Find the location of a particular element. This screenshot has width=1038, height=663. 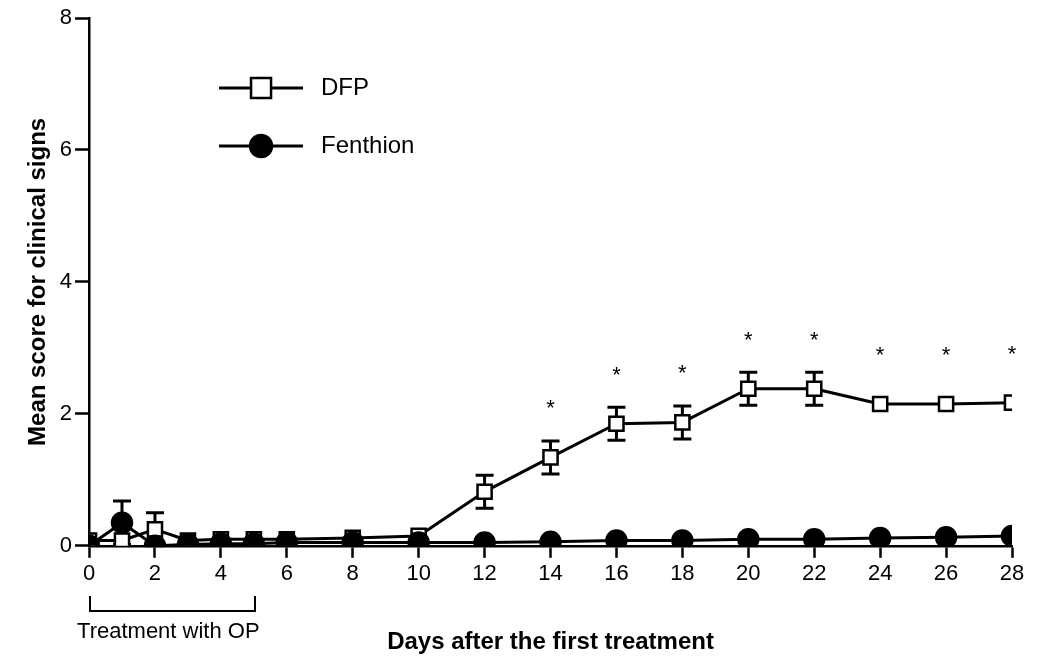

x-tick-label: 2 is located at coordinates (155, 573).